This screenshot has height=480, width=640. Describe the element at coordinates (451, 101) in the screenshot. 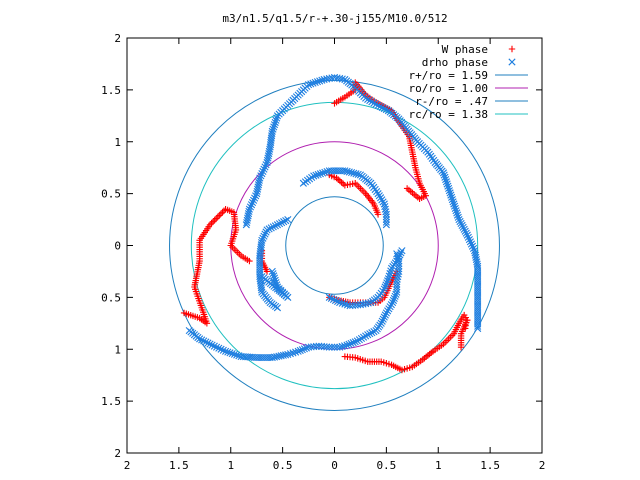

I see `legend-label: r-/ro = .47` at that location.